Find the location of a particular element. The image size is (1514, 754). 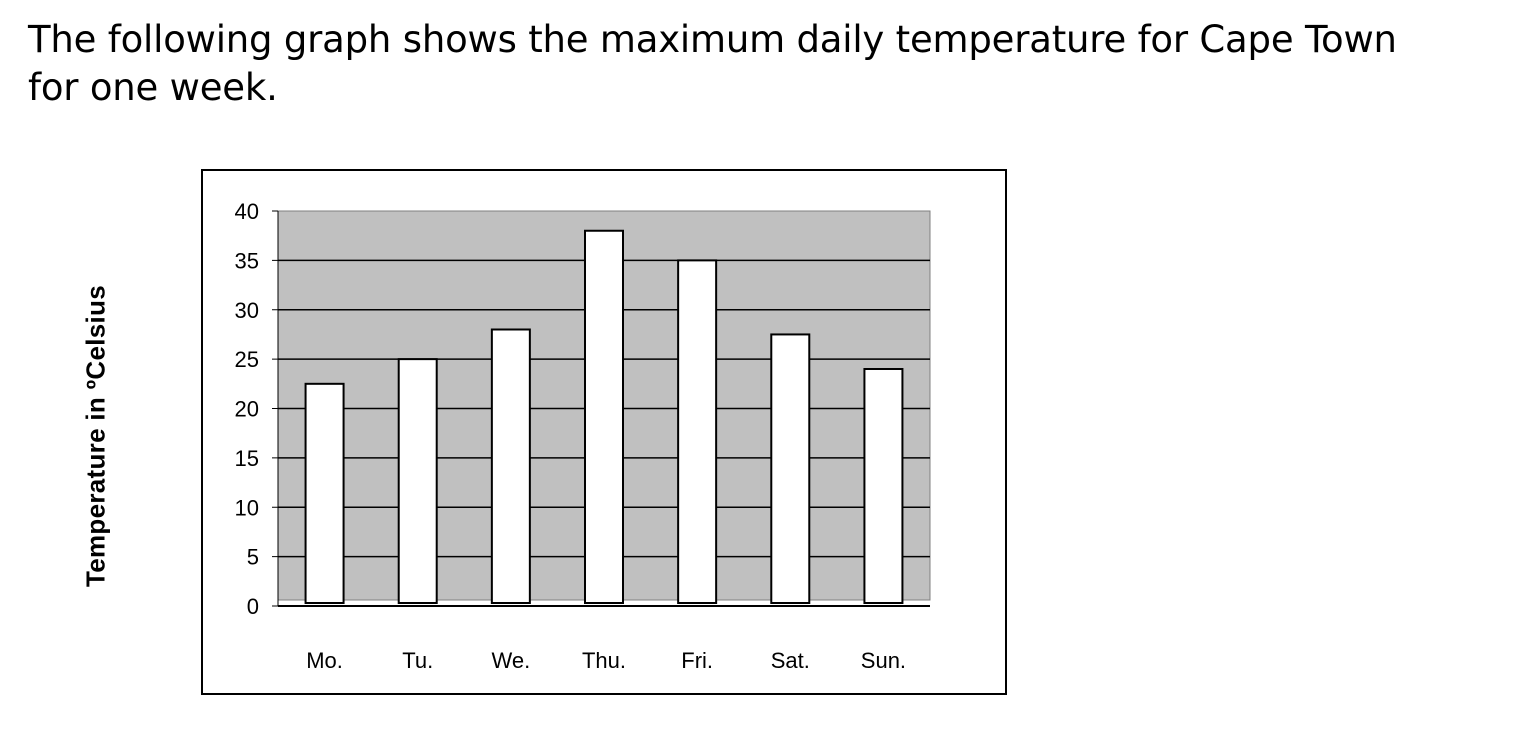

x-tick-label: Tu. is located at coordinates (417, 660).